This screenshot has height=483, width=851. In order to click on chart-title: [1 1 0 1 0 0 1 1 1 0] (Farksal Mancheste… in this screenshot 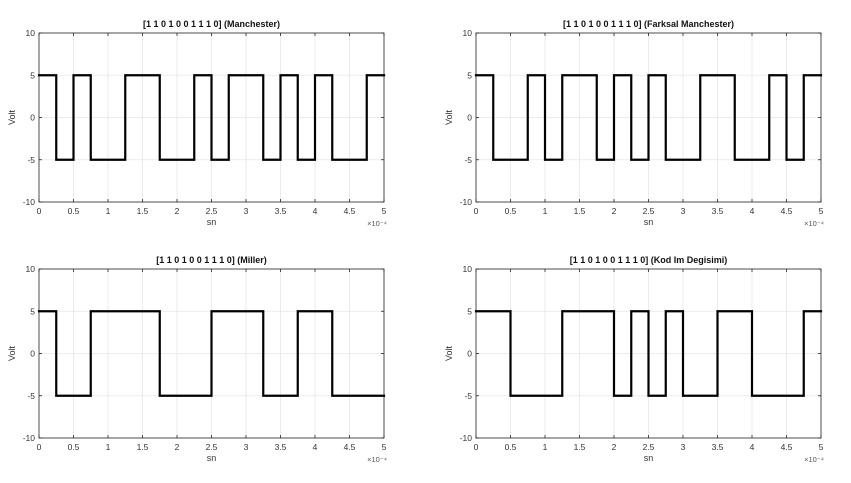, I will do `click(648, 24)`.